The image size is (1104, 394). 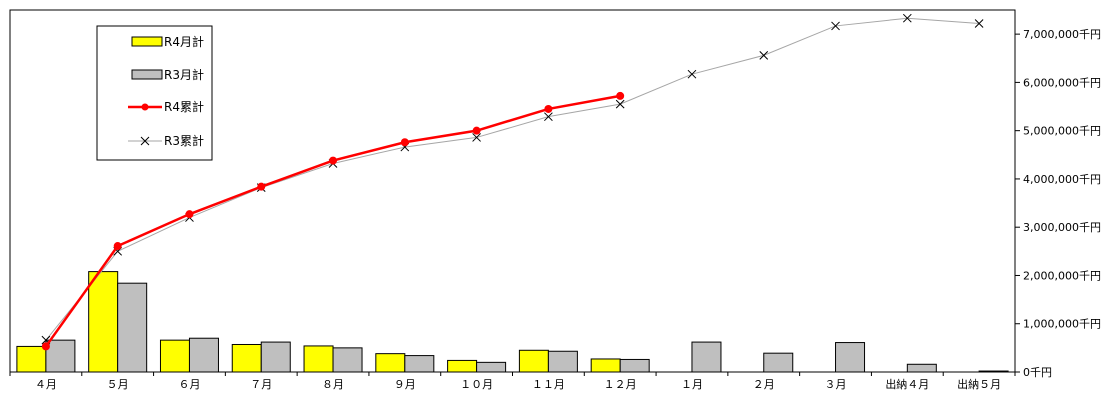 What do you see at coordinates (907, 384) in the screenshot?
I see `x-tick-label-12: 出納４月` at bounding box center [907, 384].